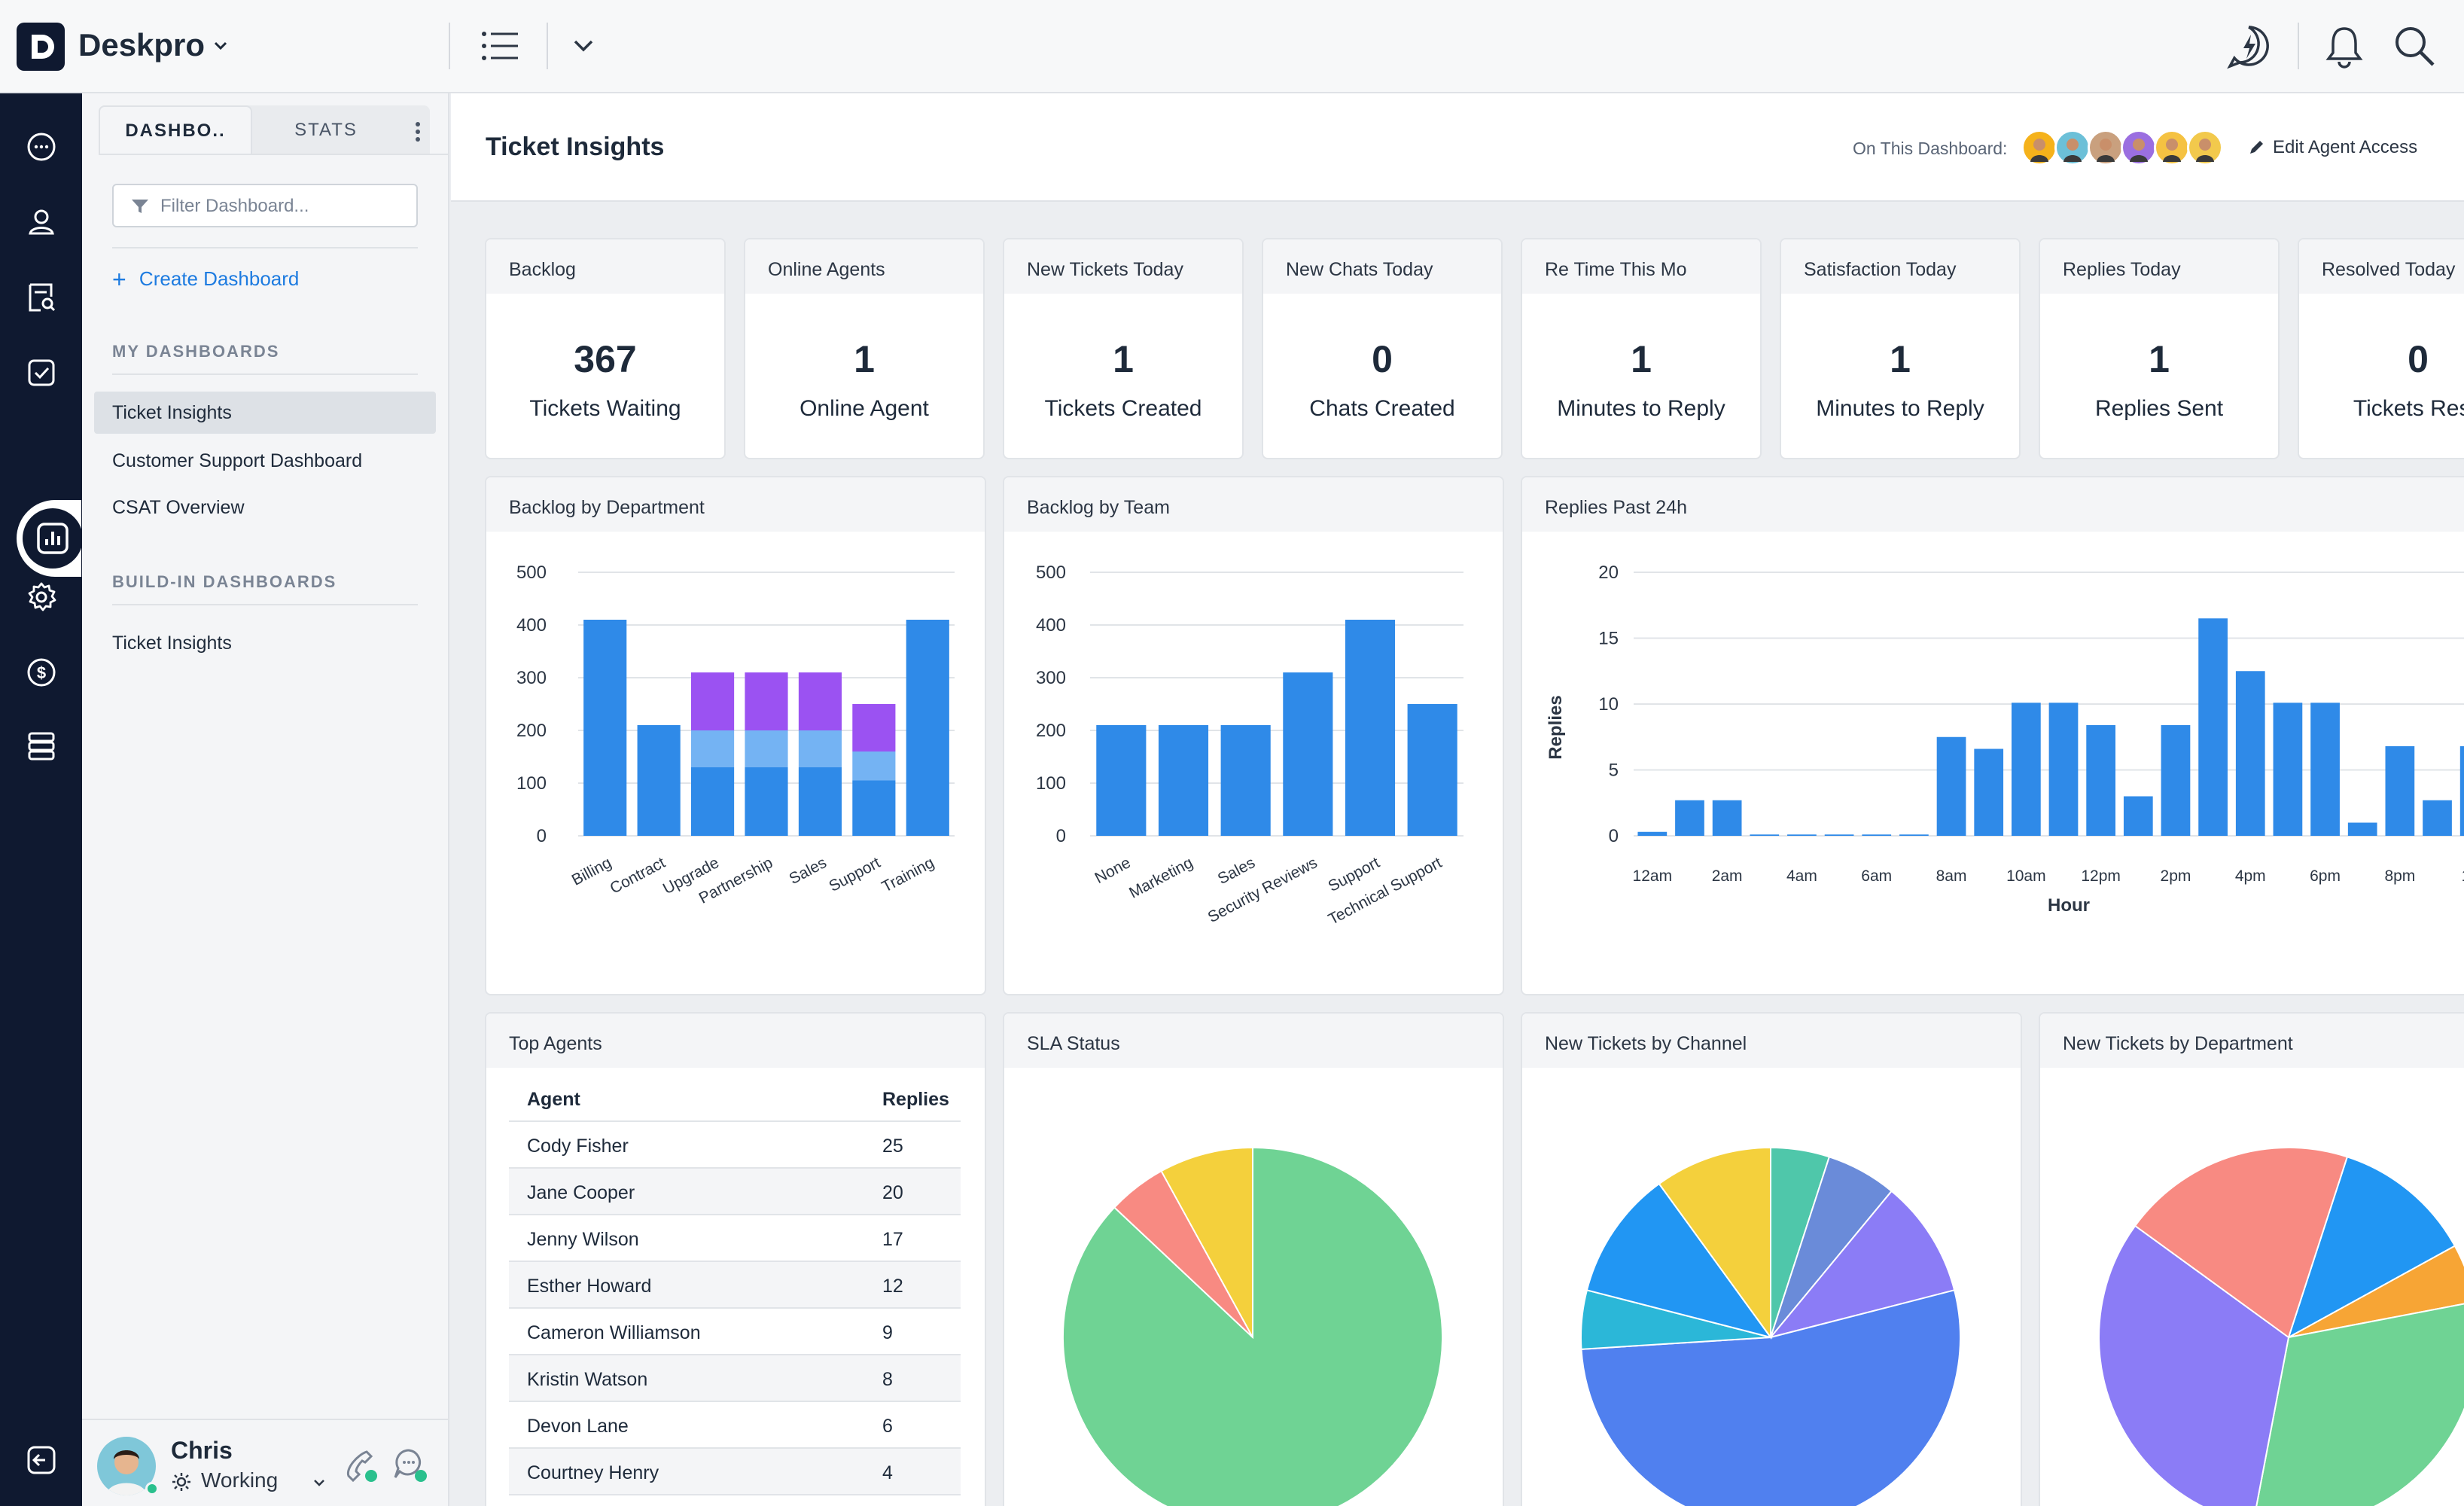 The height and width of the screenshot is (1506, 2464). What do you see at coordinates (417, 131) in the screenshot?
I see `more-vertical-icon` at bounding box center [417, 131].